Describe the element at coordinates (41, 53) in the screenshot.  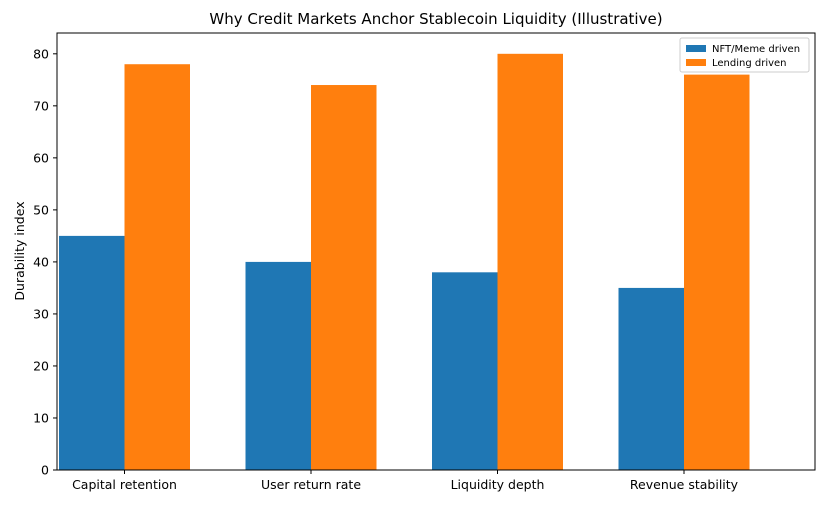
I see `y-tick-label-8: 80` at that location.